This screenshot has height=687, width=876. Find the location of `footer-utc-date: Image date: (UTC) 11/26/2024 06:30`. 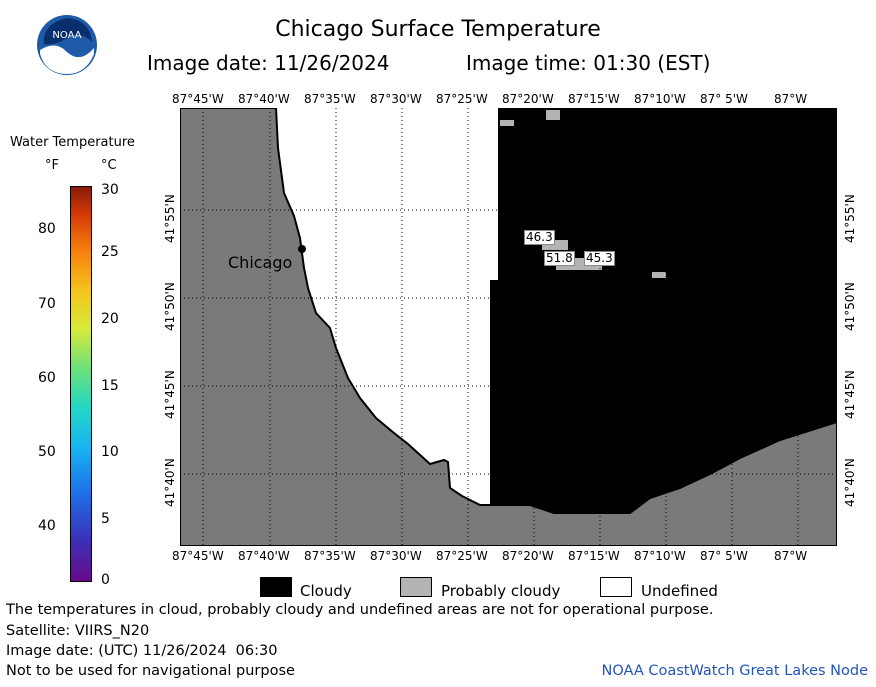

footer-utc-date: Image date: (UTC) 11/26/2024 06:30 is located at coordinates (142, 651).